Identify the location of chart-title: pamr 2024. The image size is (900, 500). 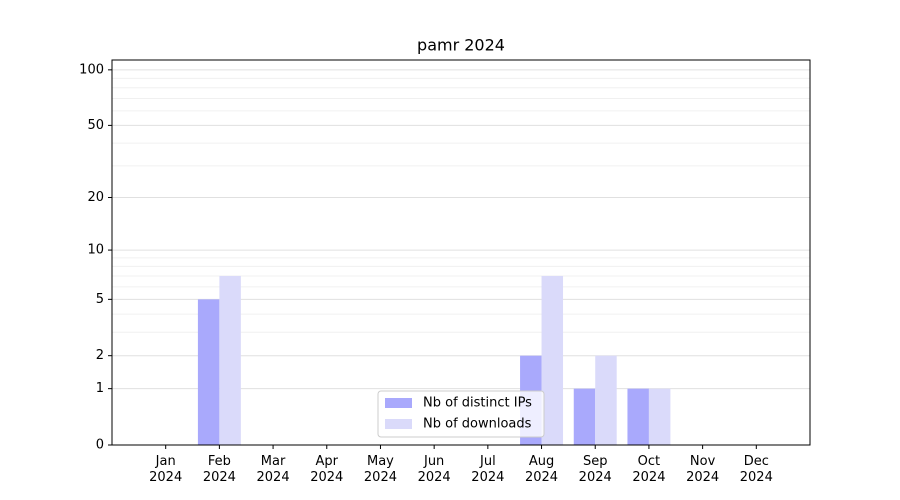
(461, 45).